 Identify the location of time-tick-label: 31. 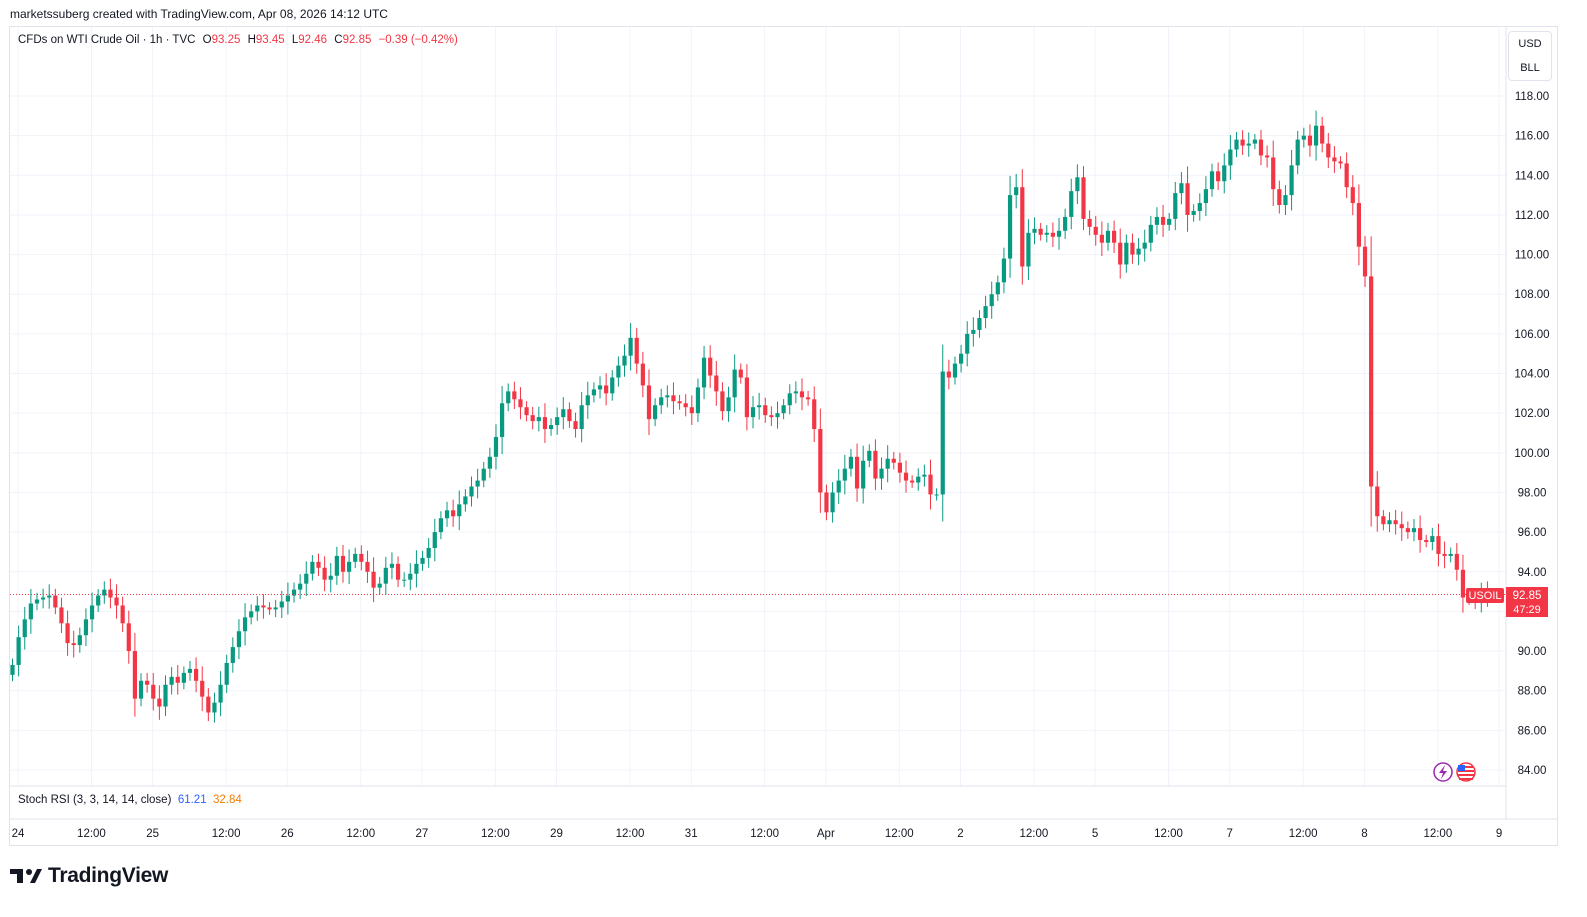
(691, 834).